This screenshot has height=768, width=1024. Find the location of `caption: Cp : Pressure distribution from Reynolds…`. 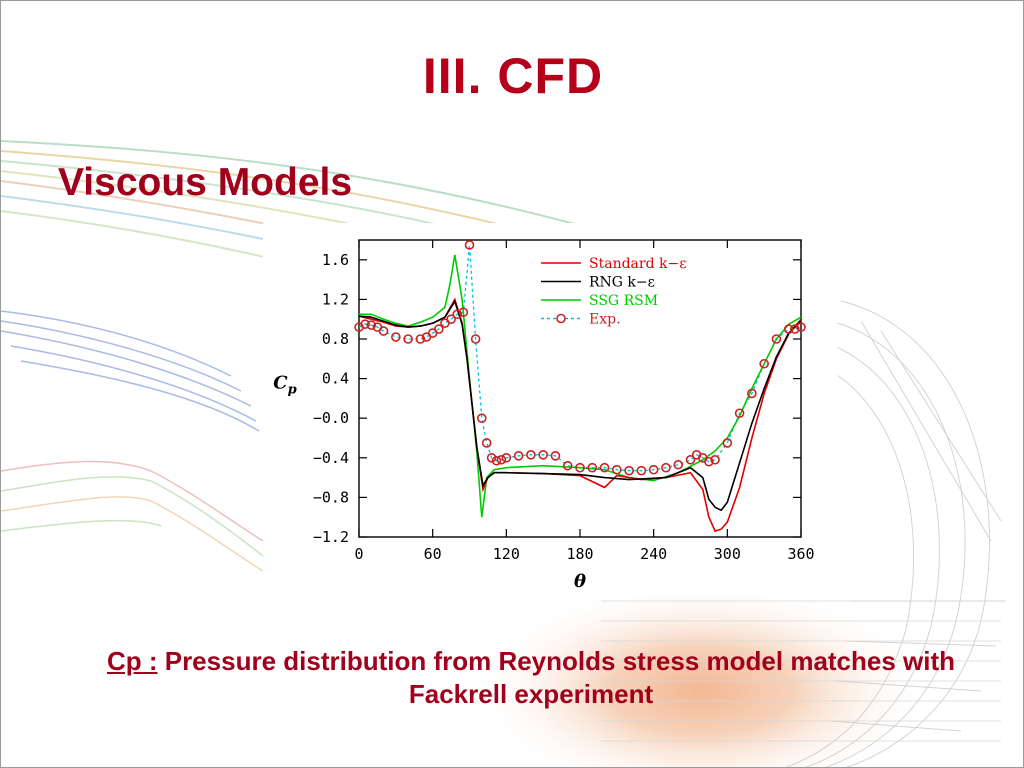

caption: Cp : Pressure distribution from Reynolds… is located at coordinates (531, 678).